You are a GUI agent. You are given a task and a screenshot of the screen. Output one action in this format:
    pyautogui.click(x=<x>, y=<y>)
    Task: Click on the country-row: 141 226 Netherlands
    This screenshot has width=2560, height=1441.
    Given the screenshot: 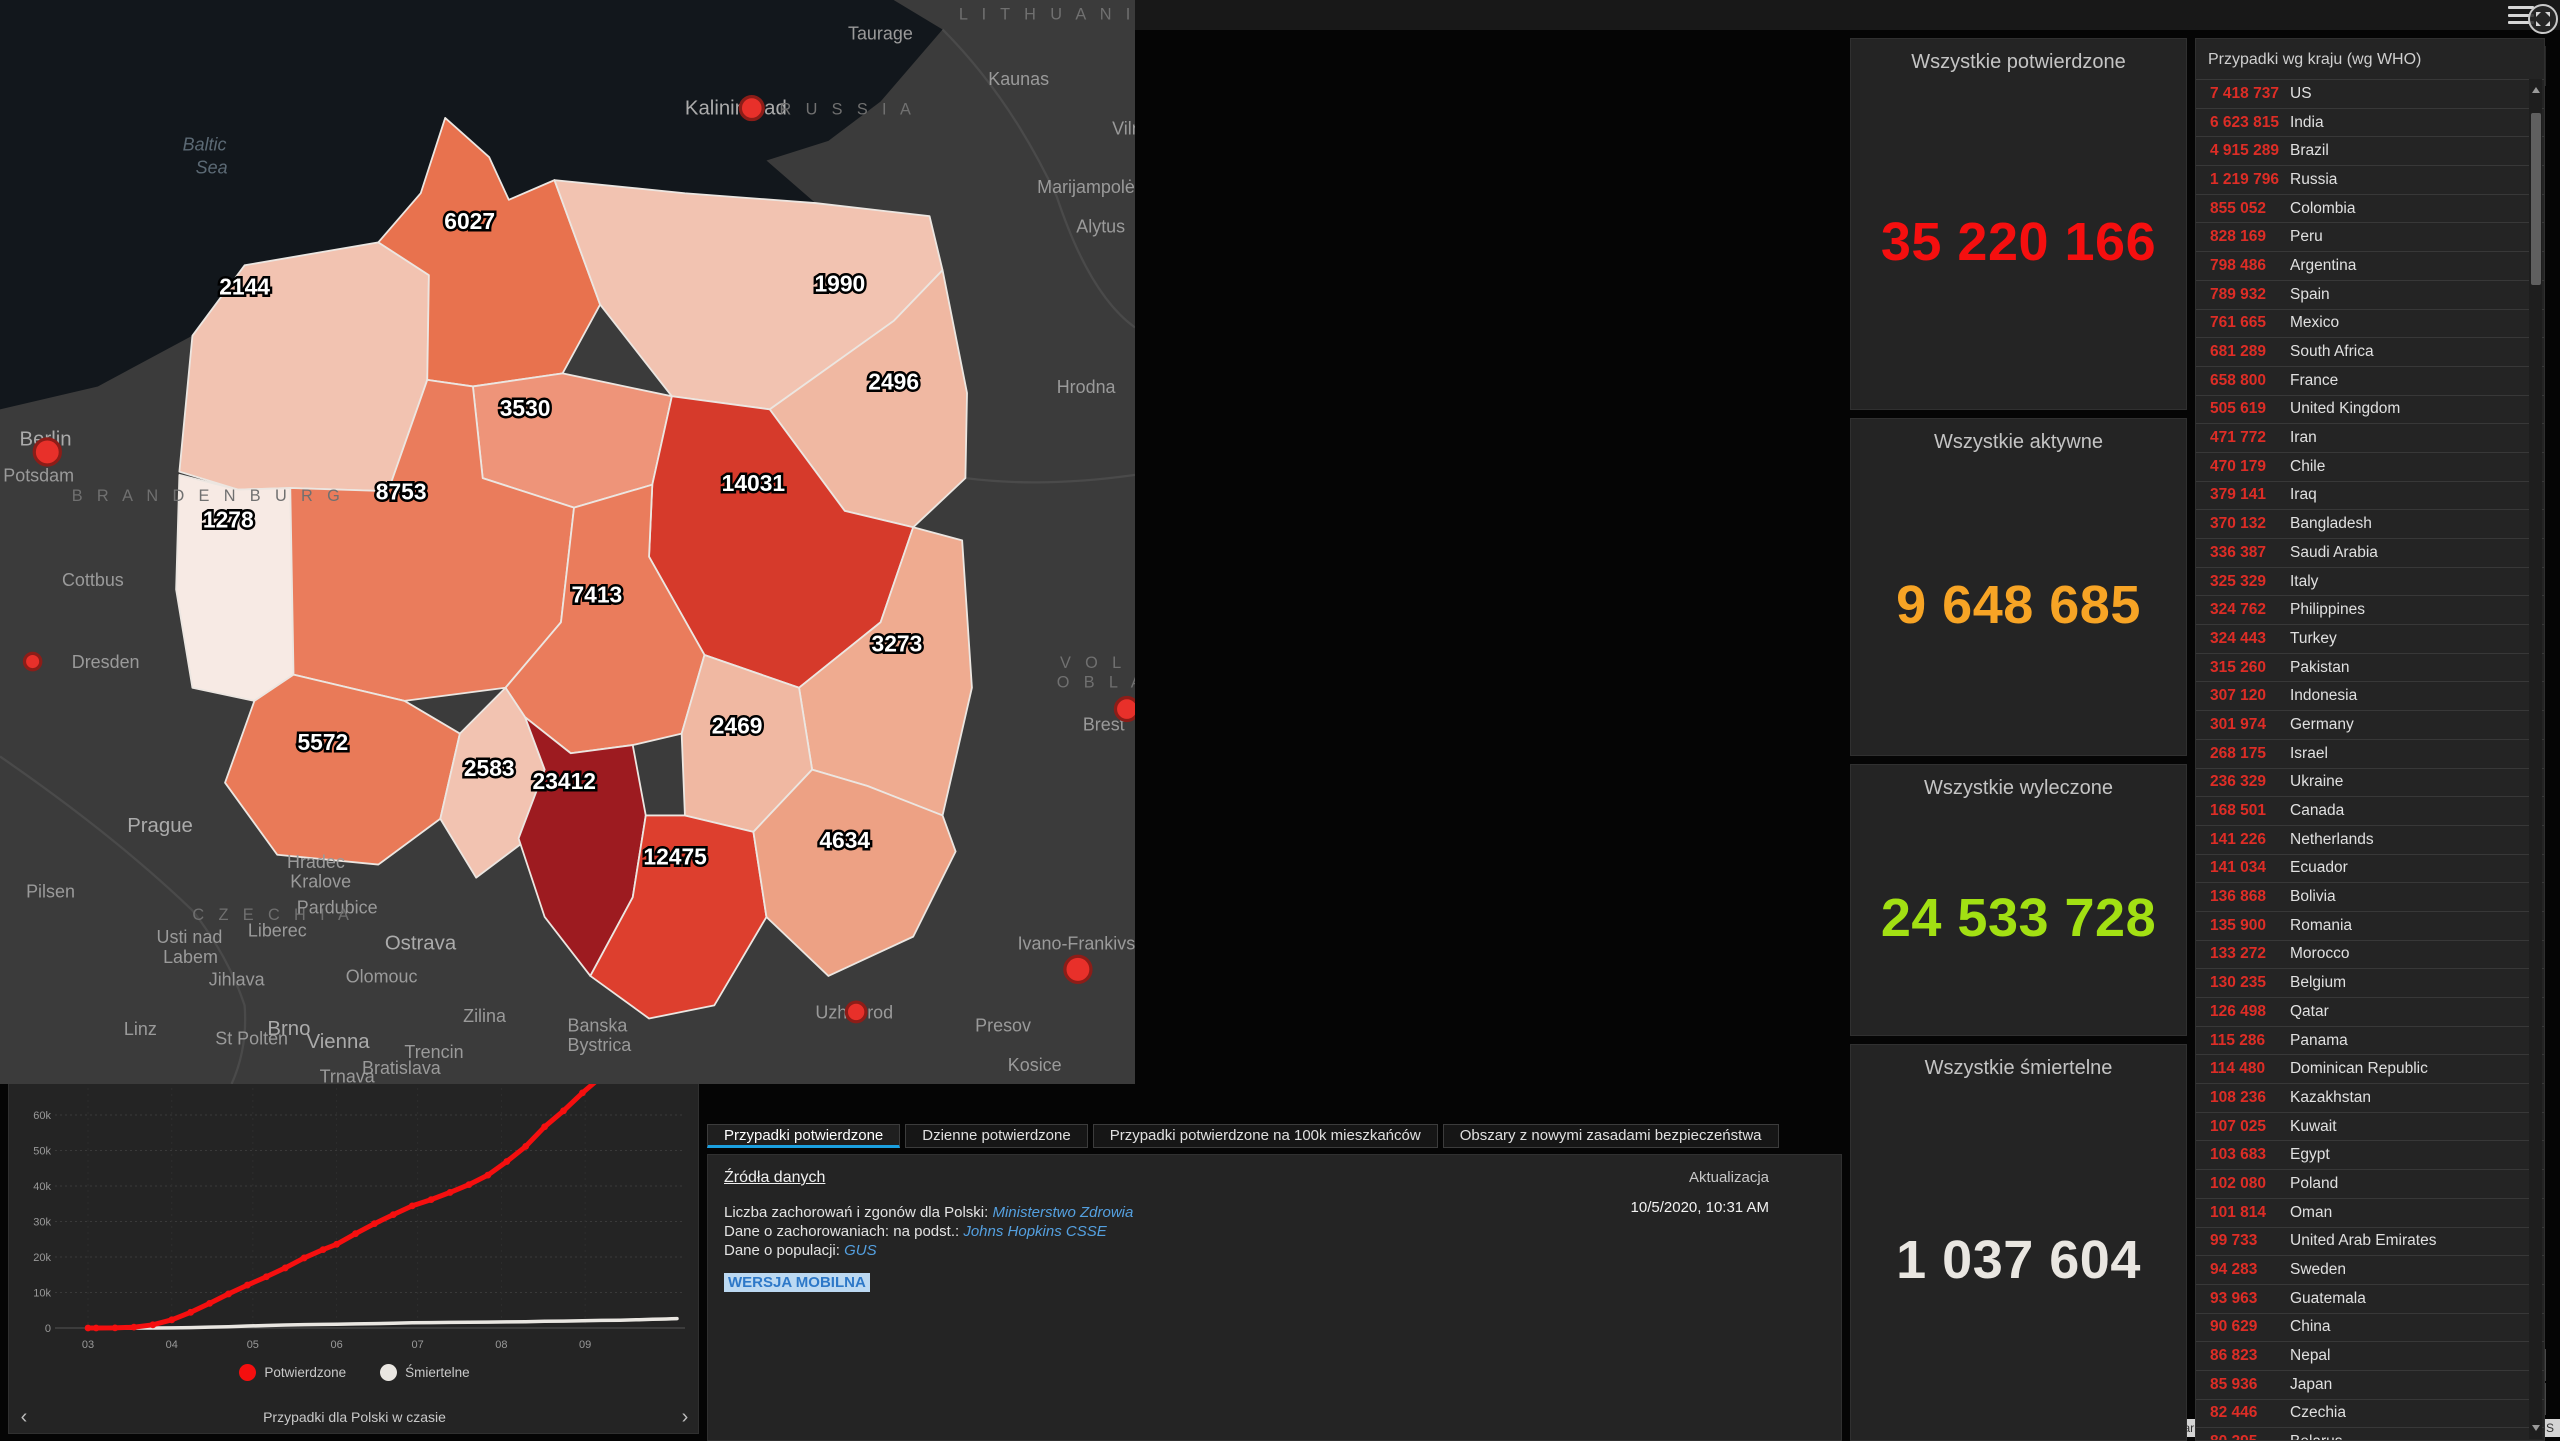 What is the action you would take?
    pyautogui.click(x=2370, y=839)
    